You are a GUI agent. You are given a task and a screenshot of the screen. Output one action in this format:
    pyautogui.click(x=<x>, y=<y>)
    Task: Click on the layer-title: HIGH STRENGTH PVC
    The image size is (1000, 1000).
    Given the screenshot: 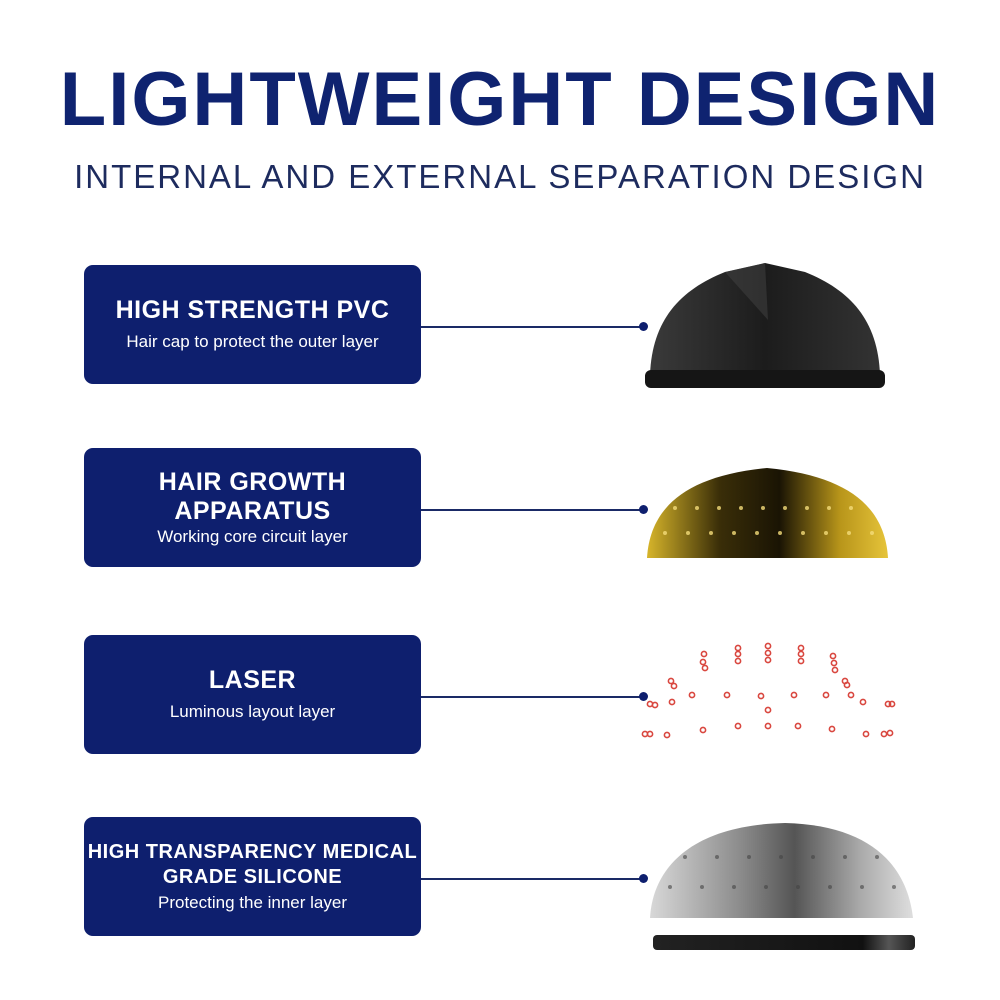 What is the action you would take?
    pyautogui.click(x=252, y=310)
    